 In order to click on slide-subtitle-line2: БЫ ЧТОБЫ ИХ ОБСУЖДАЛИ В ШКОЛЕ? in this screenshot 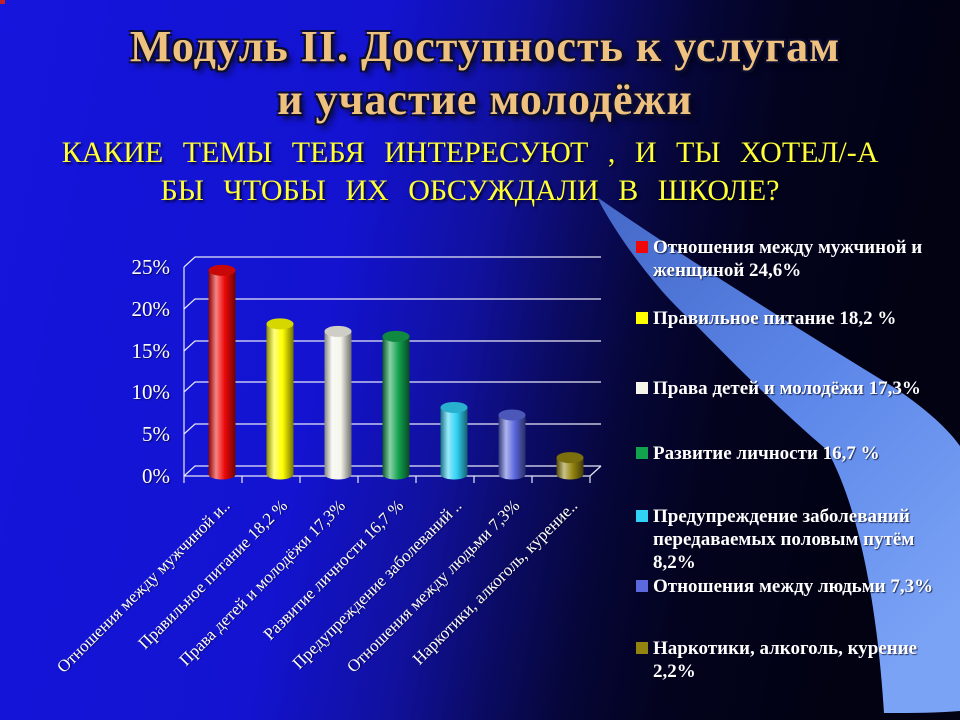, I will do `click(470, 190)`.